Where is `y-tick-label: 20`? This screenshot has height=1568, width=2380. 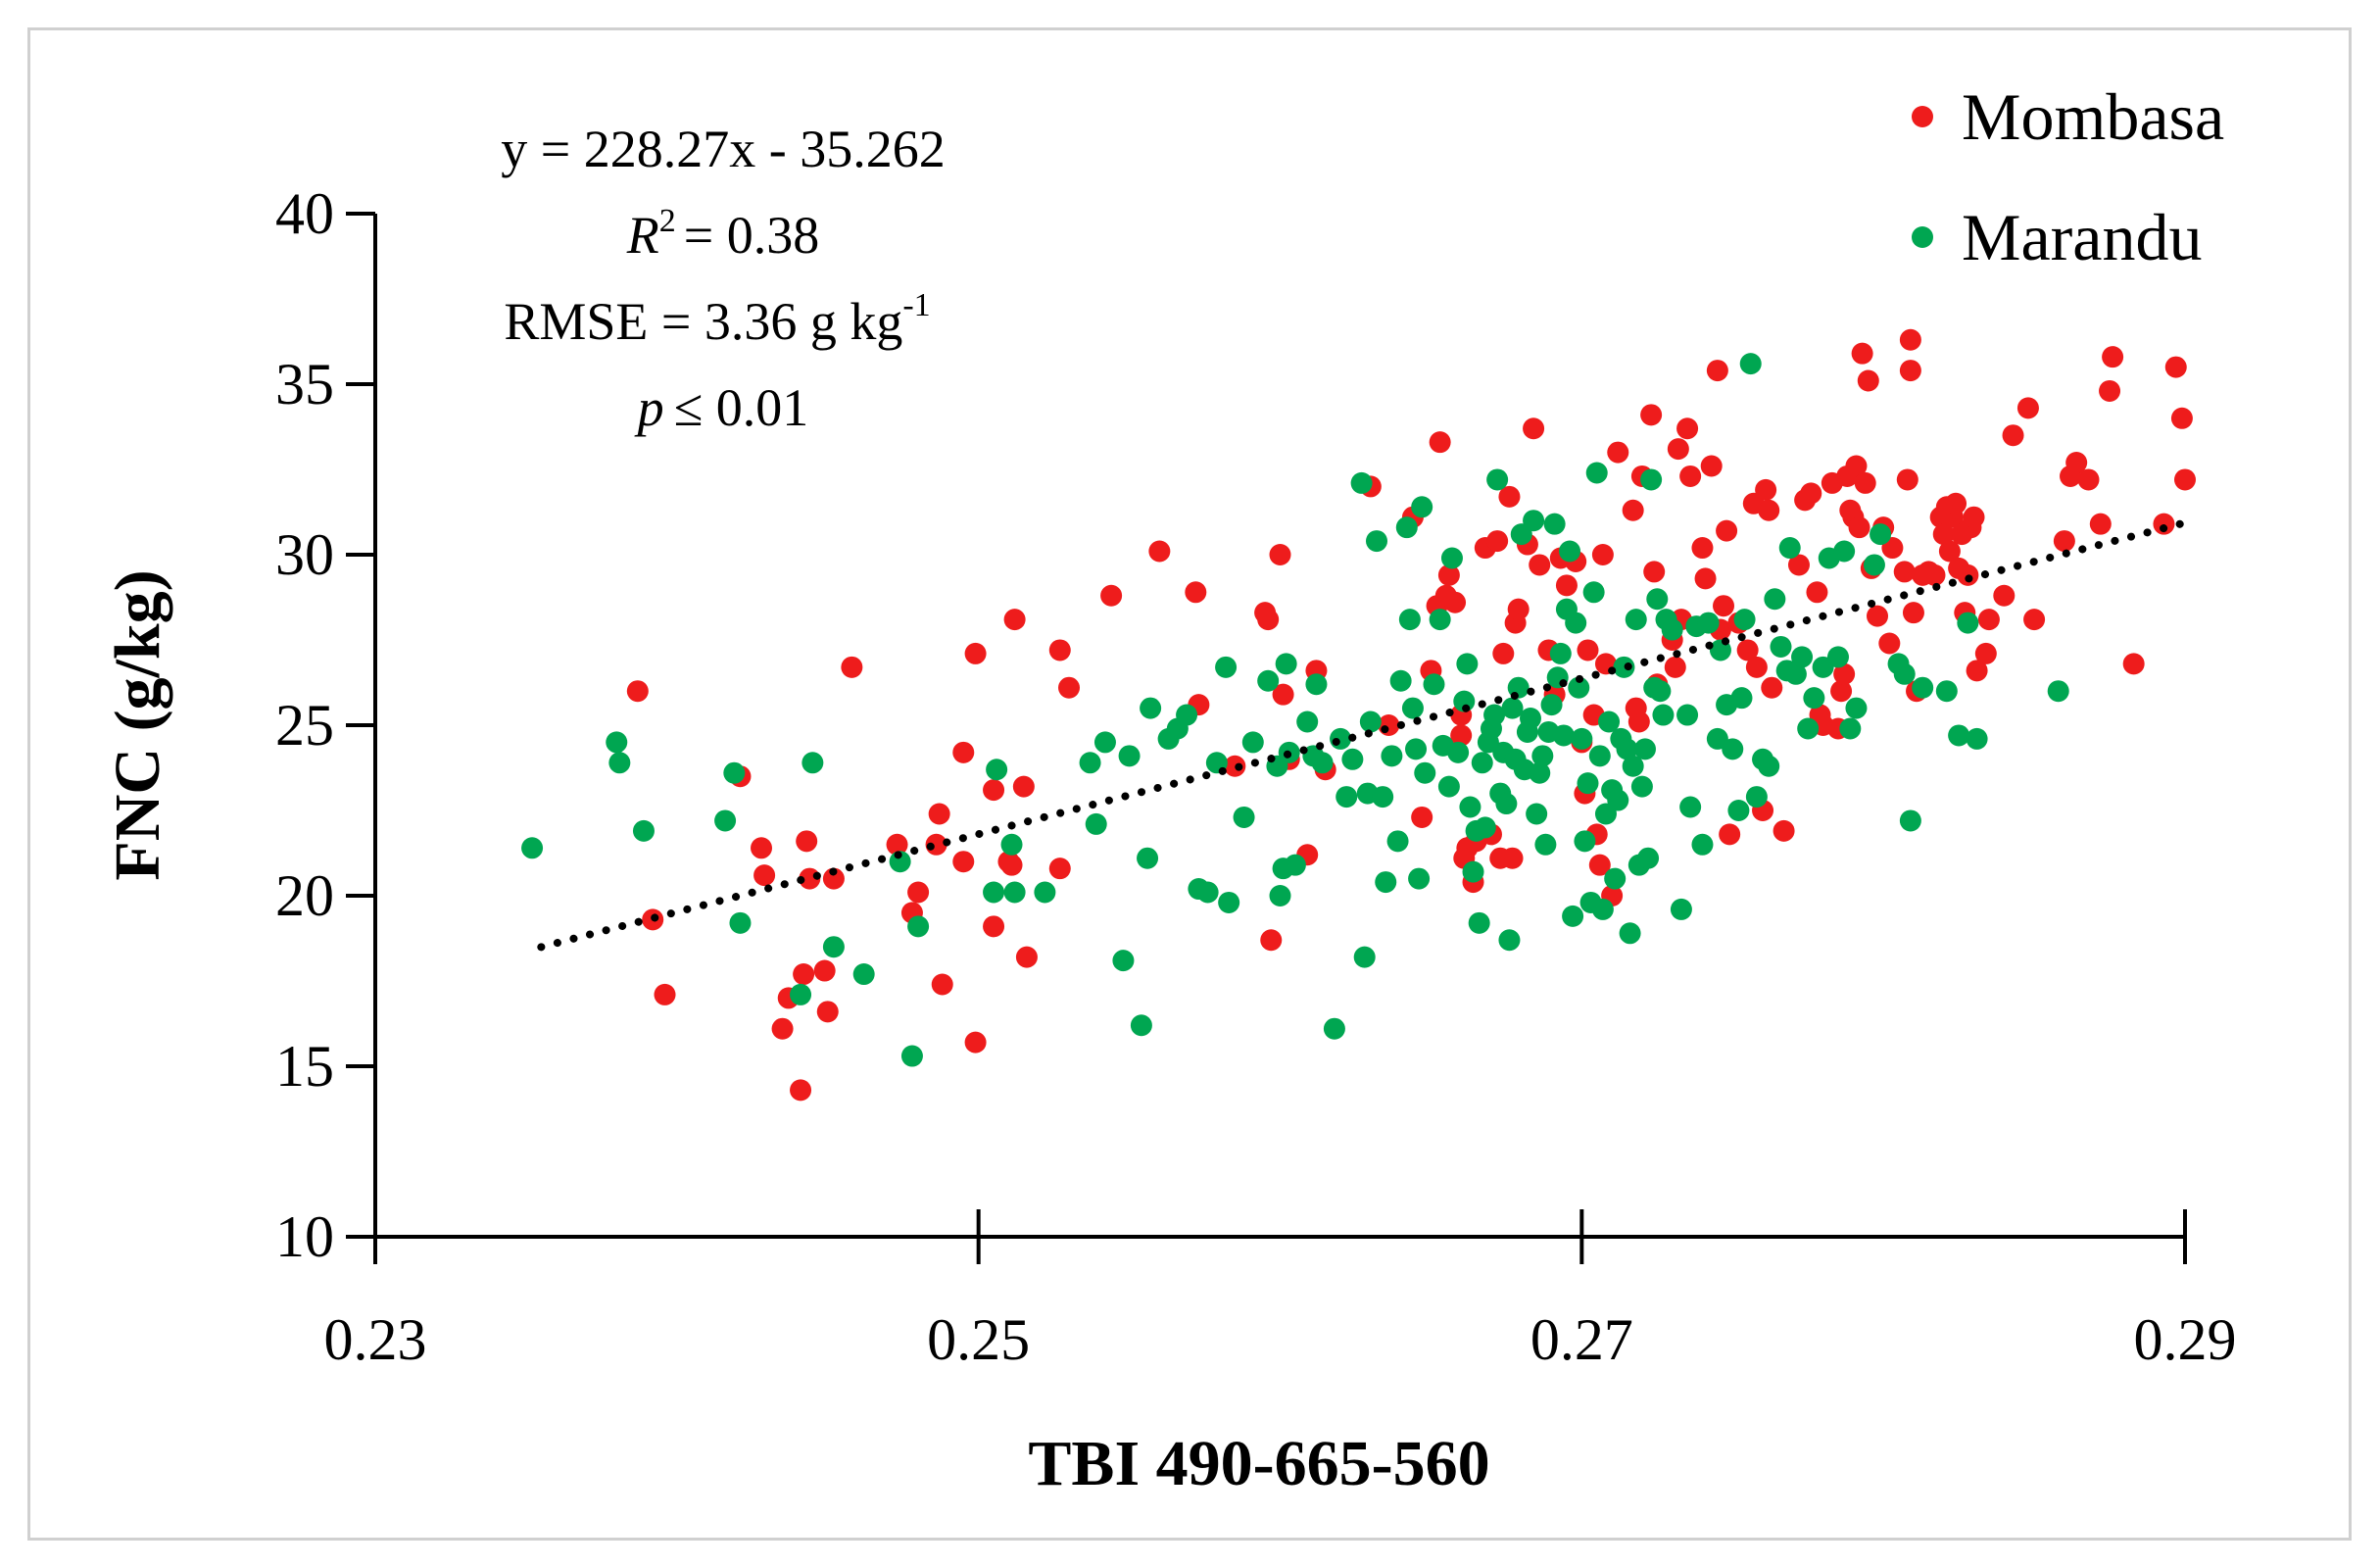
y-tick-label: 20 is located at coordinates (304, 895).